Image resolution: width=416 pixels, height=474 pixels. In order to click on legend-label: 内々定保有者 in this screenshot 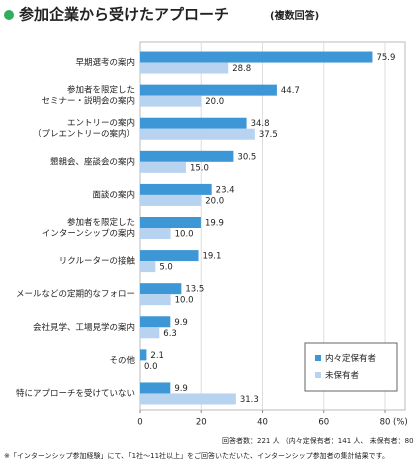, I will do `click(351, 358)`.